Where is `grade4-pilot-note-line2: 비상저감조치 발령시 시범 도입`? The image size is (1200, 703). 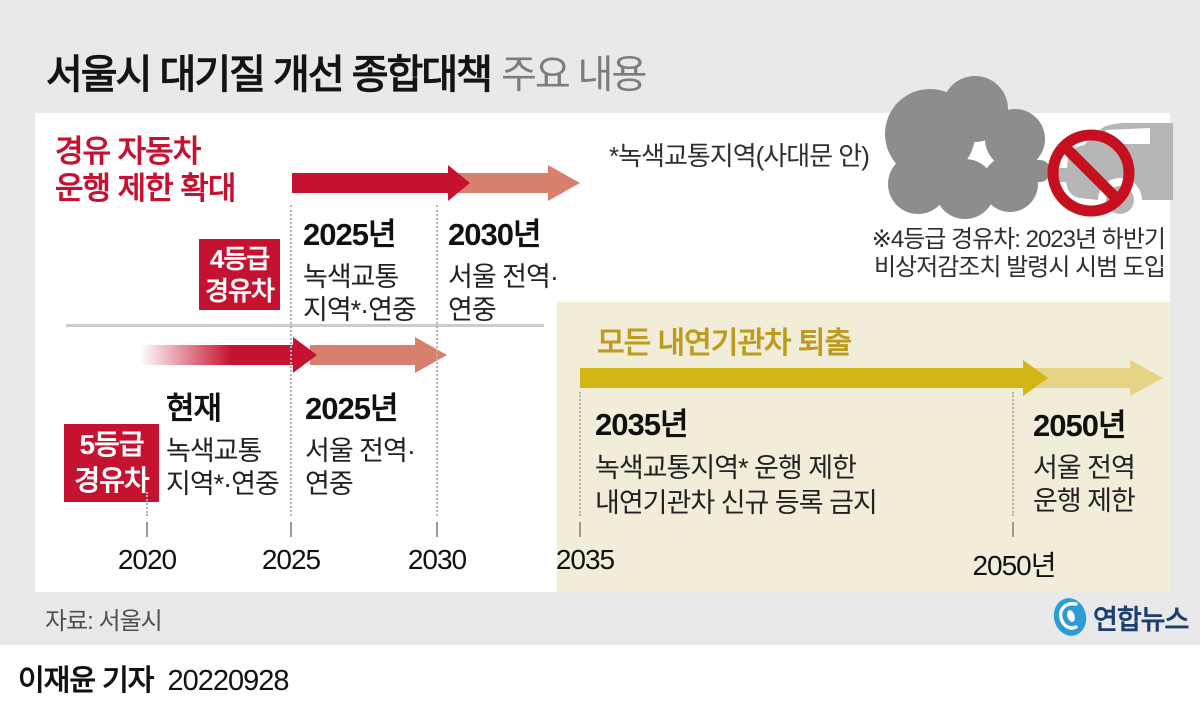 grade4-pilot-note-line2: 비상저감조치 발령시 시범 도입 is located at coordinates (1019, 267).